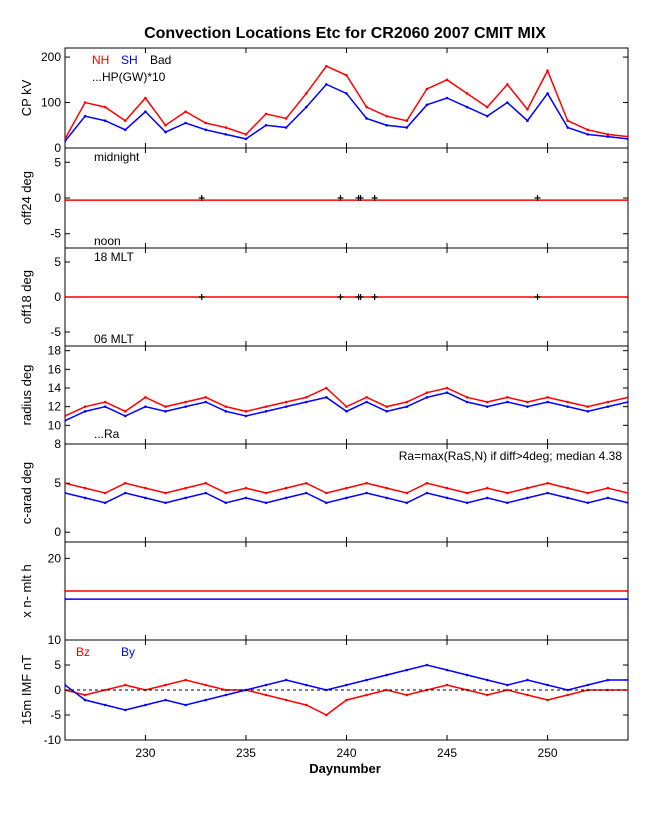  Describe the element at coordinates (107, 434) in the screenshot. I see `annotation-ra: ...Ra` at that location.